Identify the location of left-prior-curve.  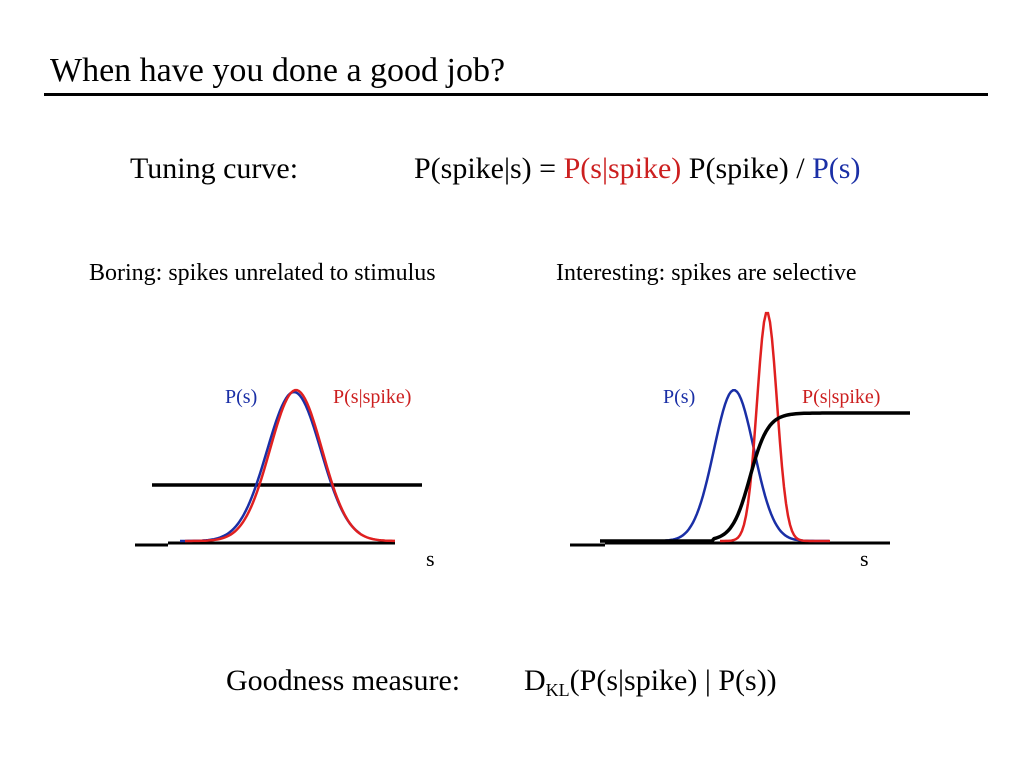
(270, 466).